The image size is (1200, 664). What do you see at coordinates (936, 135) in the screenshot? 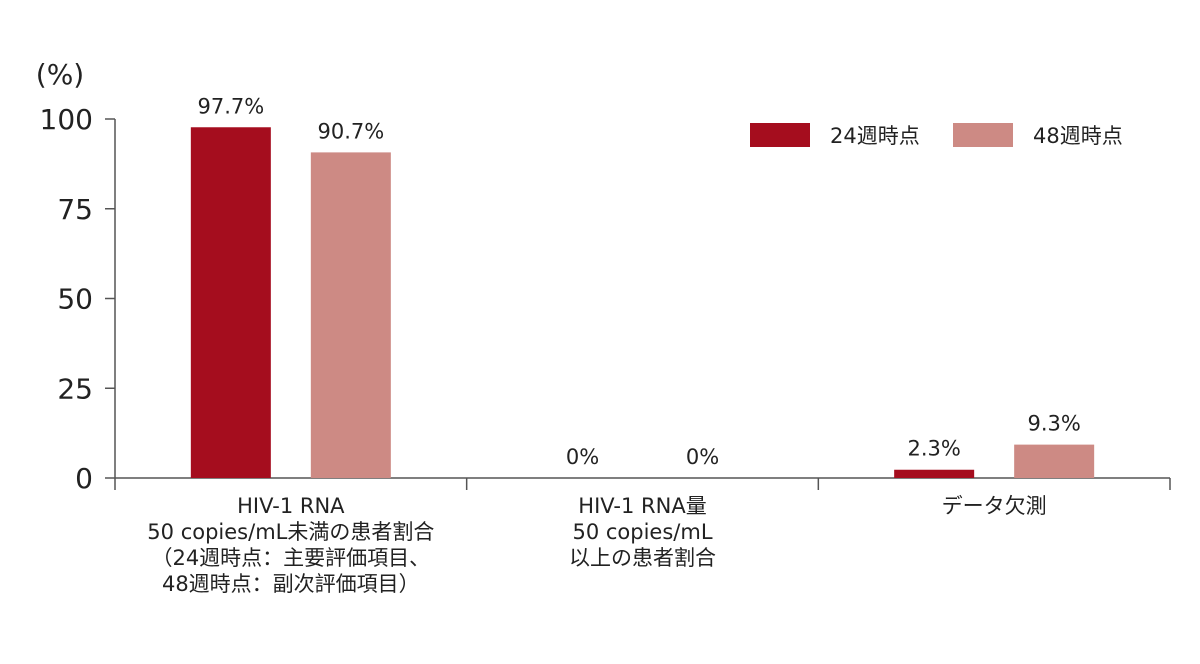
I see `legend: 24週時点 48週時点` at bounding box center [936, 135].